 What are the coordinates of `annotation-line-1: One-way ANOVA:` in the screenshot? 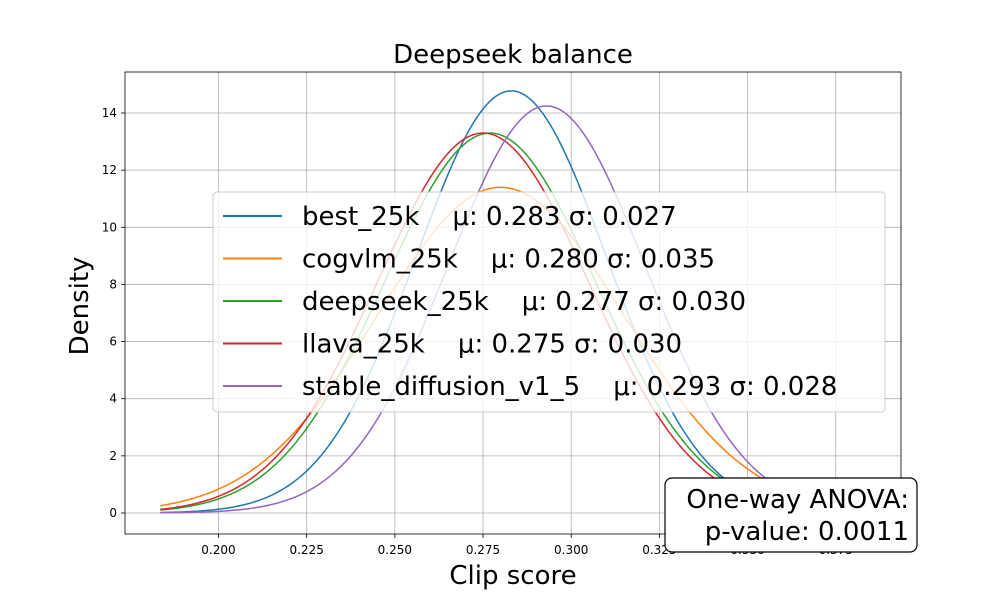 It's located at (797, 500).